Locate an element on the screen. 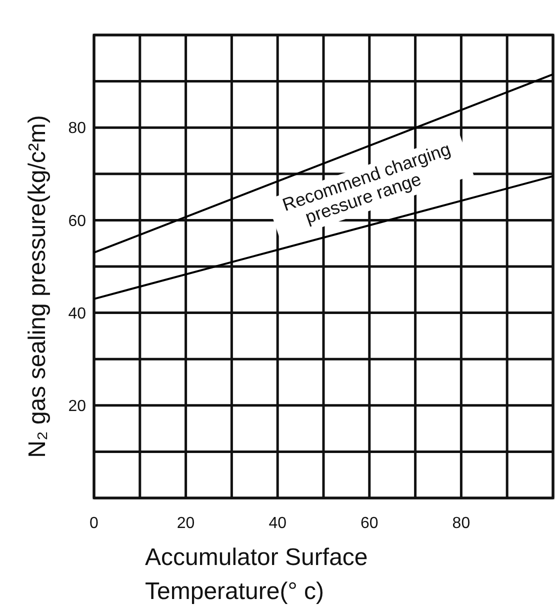 Image resolution: width=555 pixels, height=609 pixels. x-tick-label: 60 is located at coordinates (369, 523).